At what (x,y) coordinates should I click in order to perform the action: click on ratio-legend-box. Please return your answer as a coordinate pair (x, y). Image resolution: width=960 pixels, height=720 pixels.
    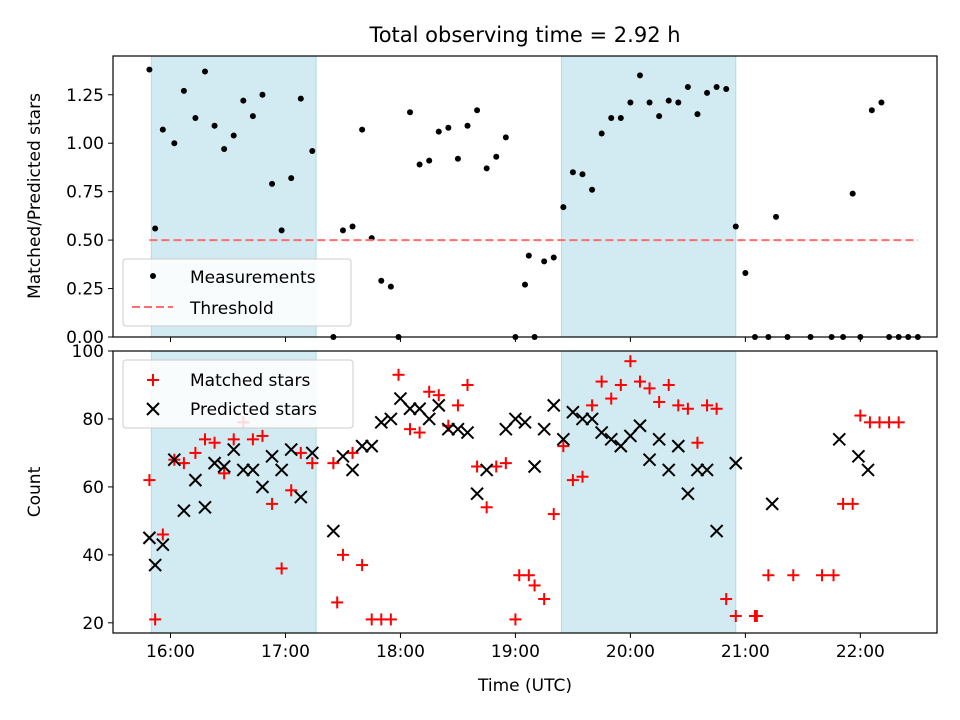
    Looking at the image, I should click on (237, 292).